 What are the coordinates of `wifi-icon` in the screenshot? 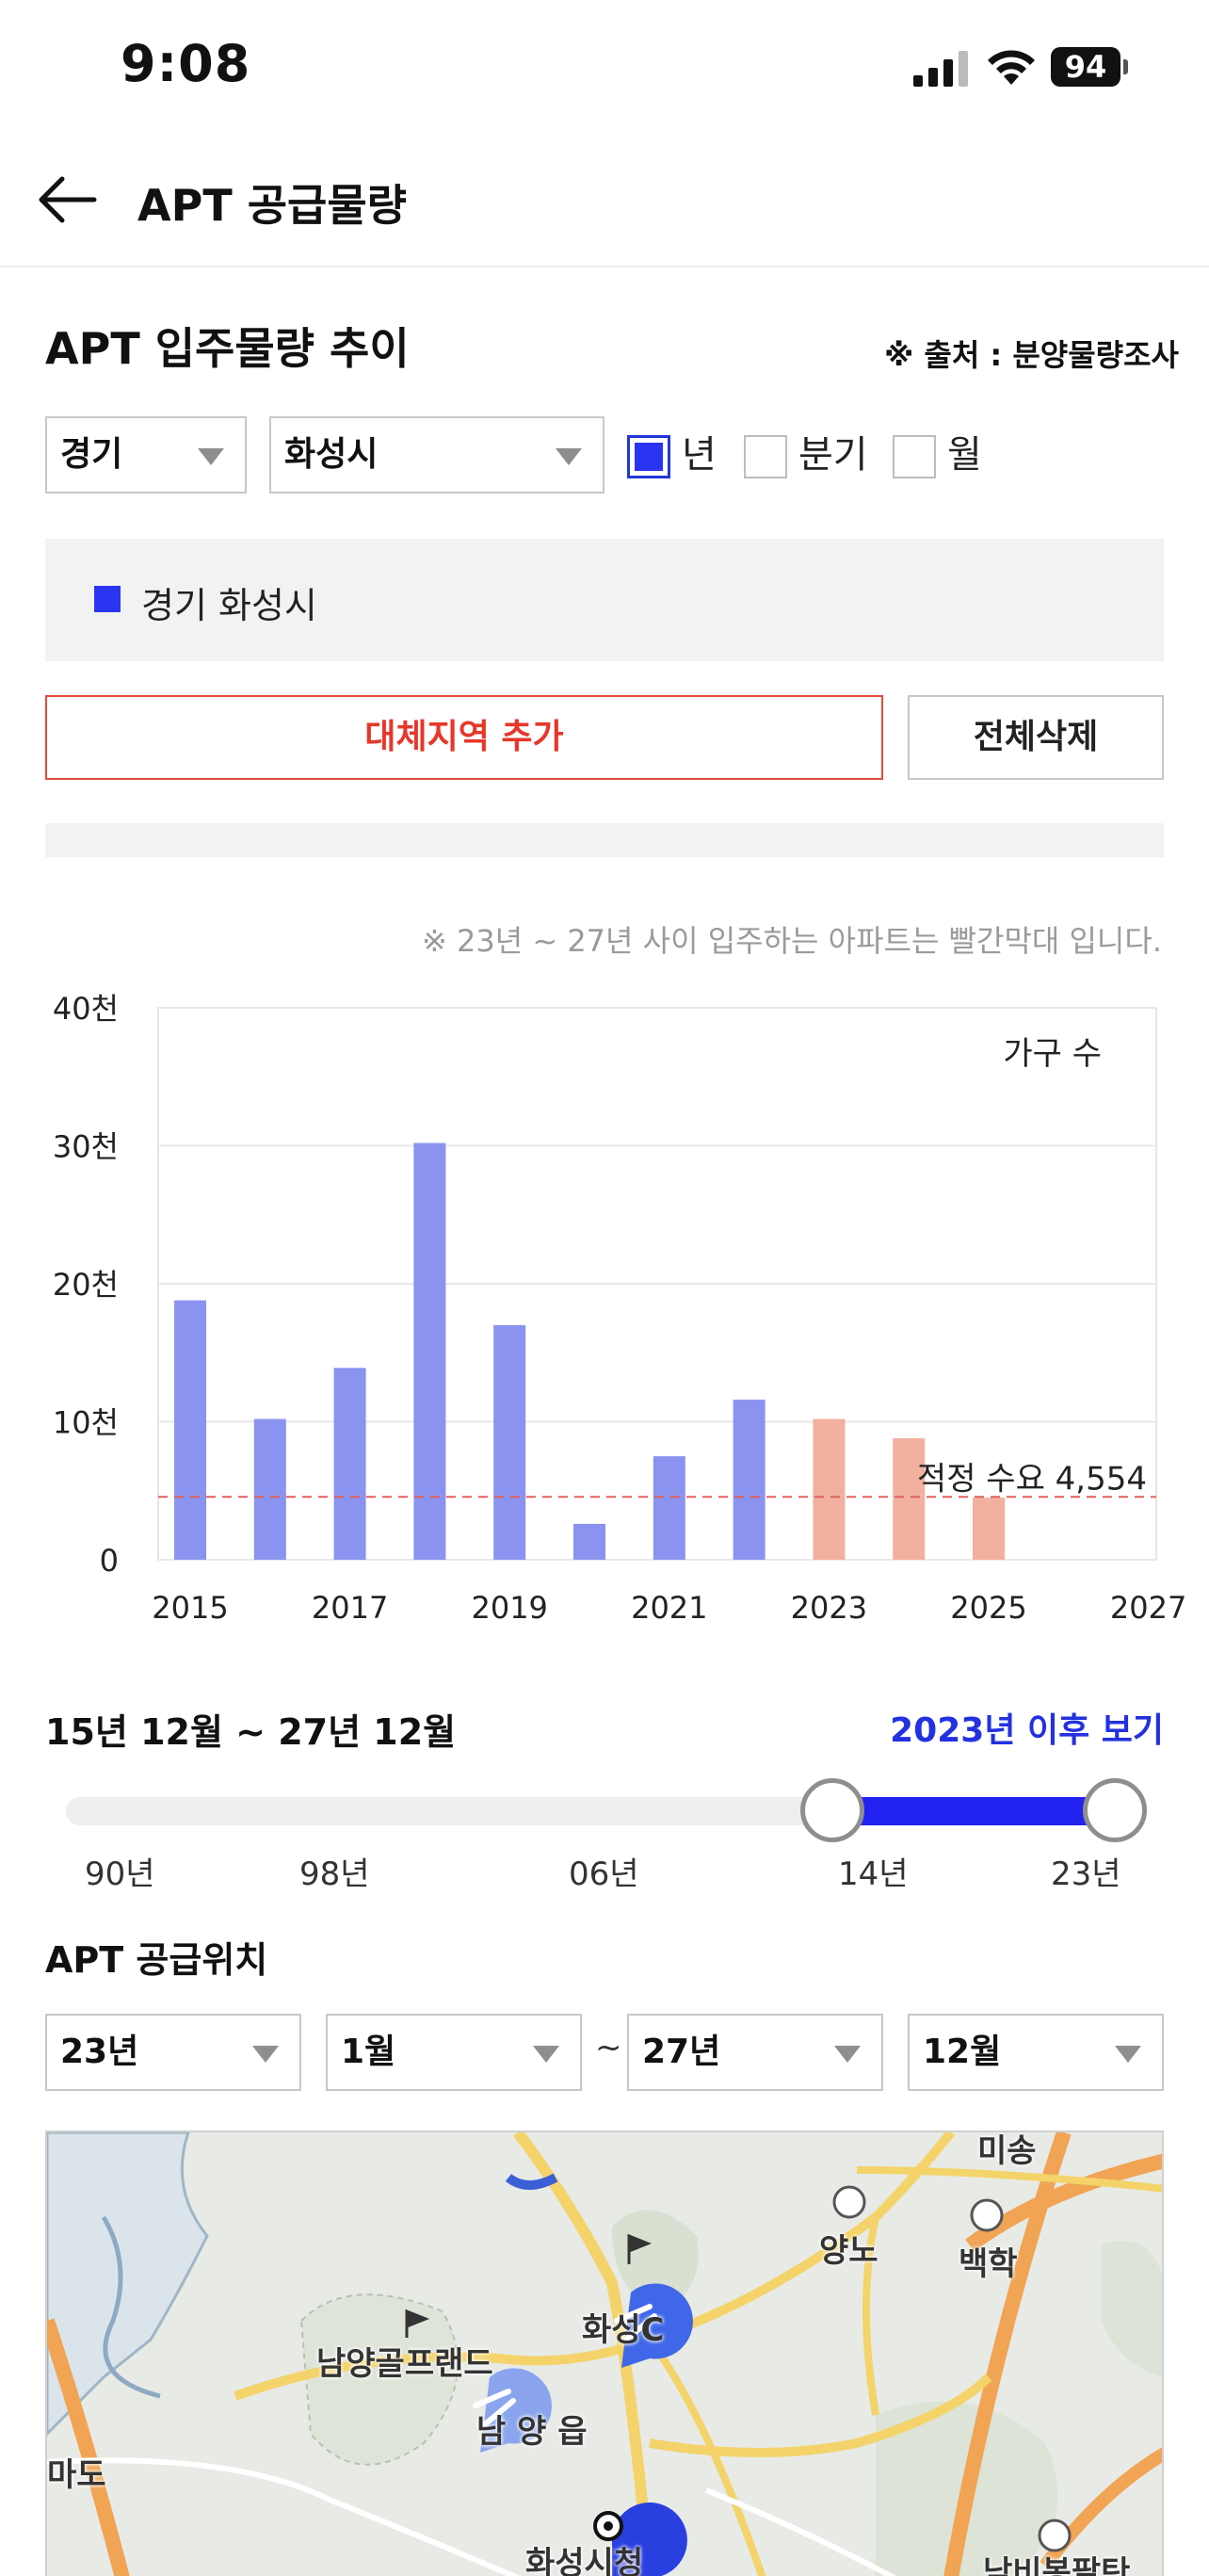 It's located at (1011, 67).